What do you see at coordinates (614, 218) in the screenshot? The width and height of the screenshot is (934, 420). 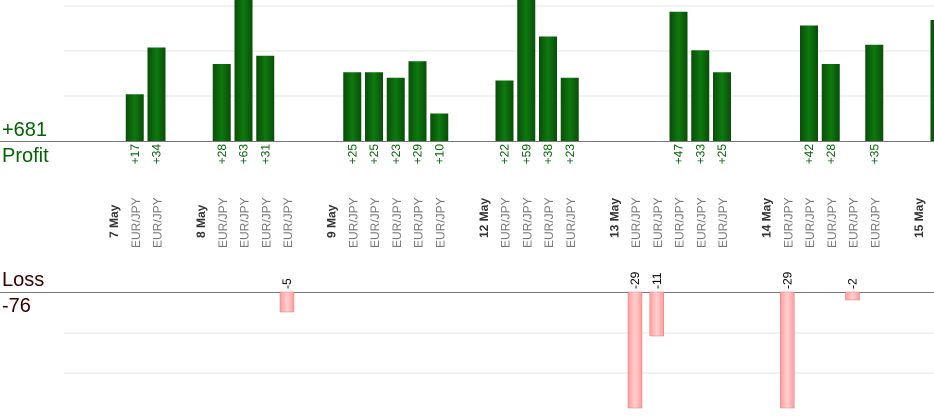 I see `date-label: 13 May` at bounding box center [614, 218].